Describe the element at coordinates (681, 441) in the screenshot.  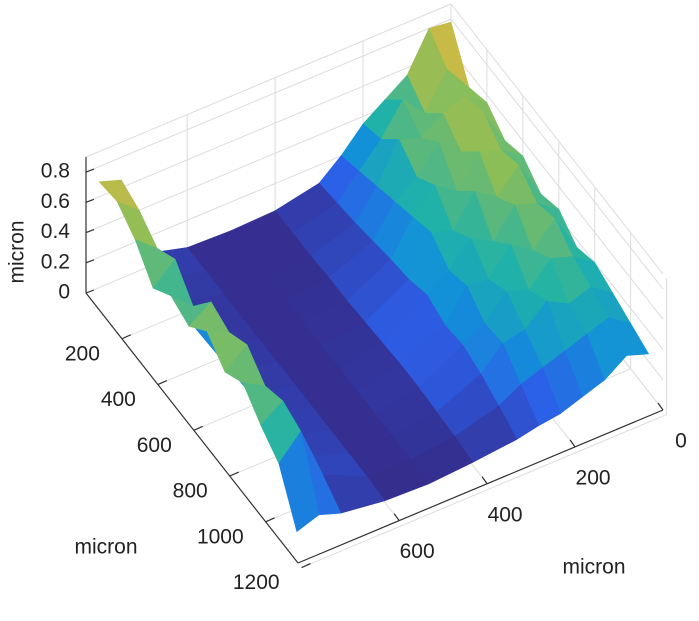
I see `x-tick-label: 0` at that location.